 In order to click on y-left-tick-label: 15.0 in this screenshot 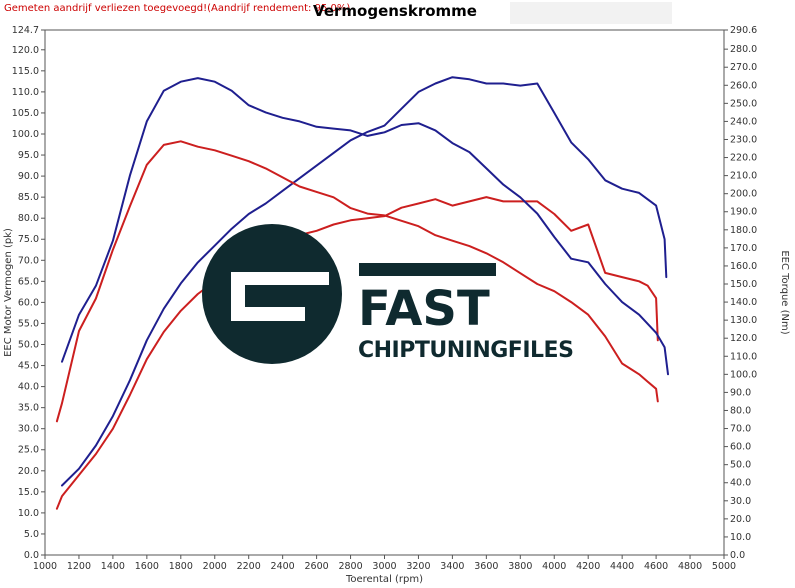, I will do `click(28, 492)`.